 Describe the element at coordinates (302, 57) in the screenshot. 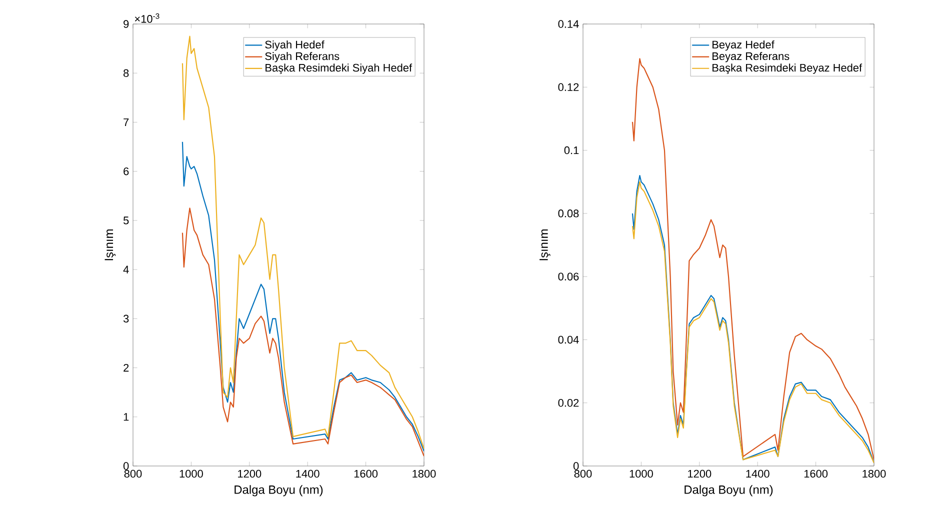

I see `legend-label: Siyah Referans` at that location.